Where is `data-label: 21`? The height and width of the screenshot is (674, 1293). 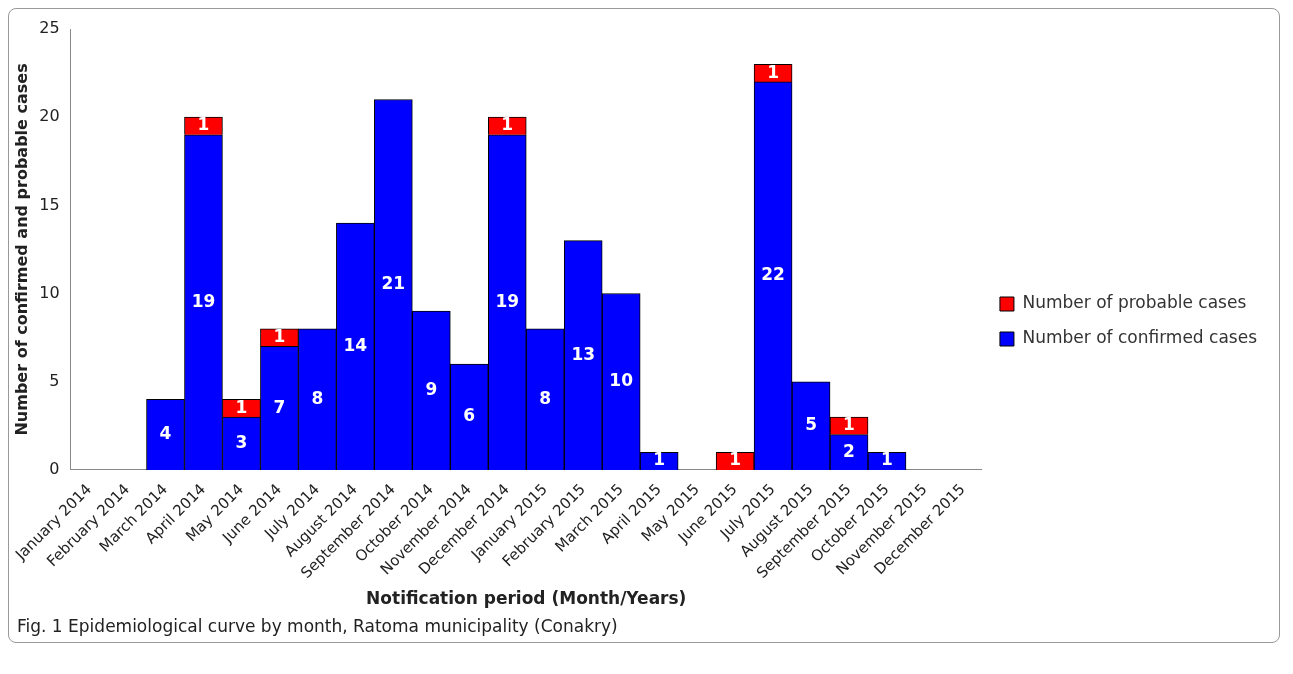
data-label: 21 is located at coordinates (393, 283).